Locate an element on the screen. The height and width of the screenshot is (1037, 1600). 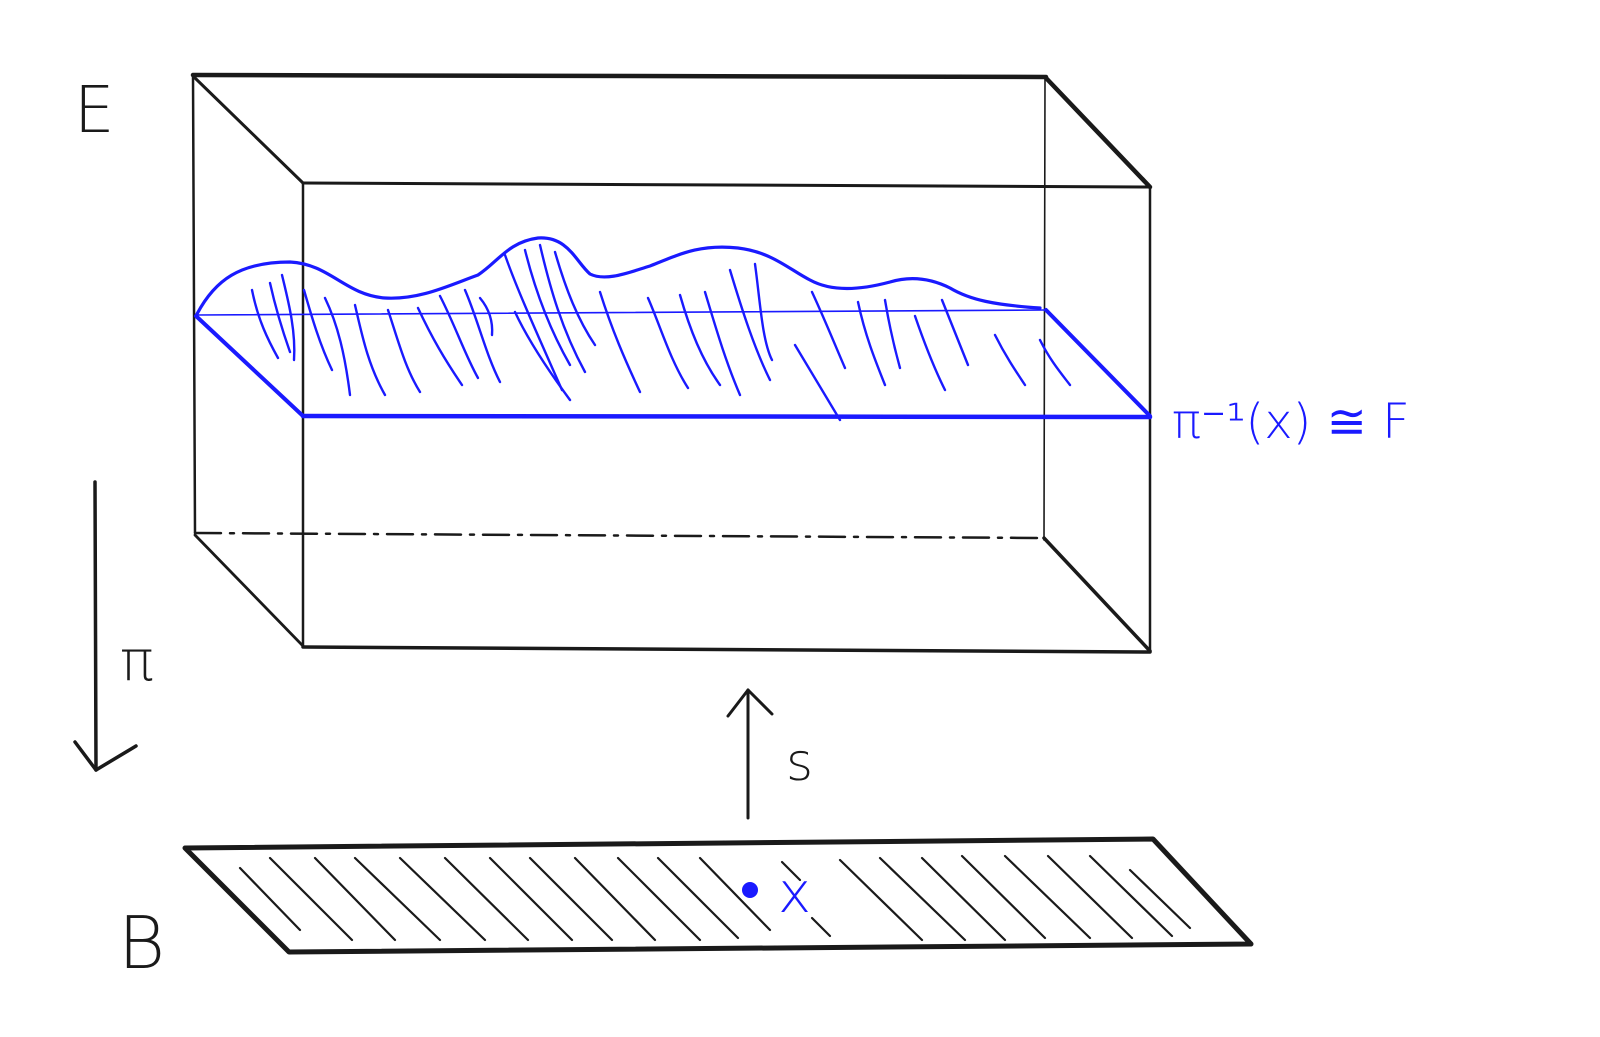
box-back-left-vertical is located at coordinates (194, 304).